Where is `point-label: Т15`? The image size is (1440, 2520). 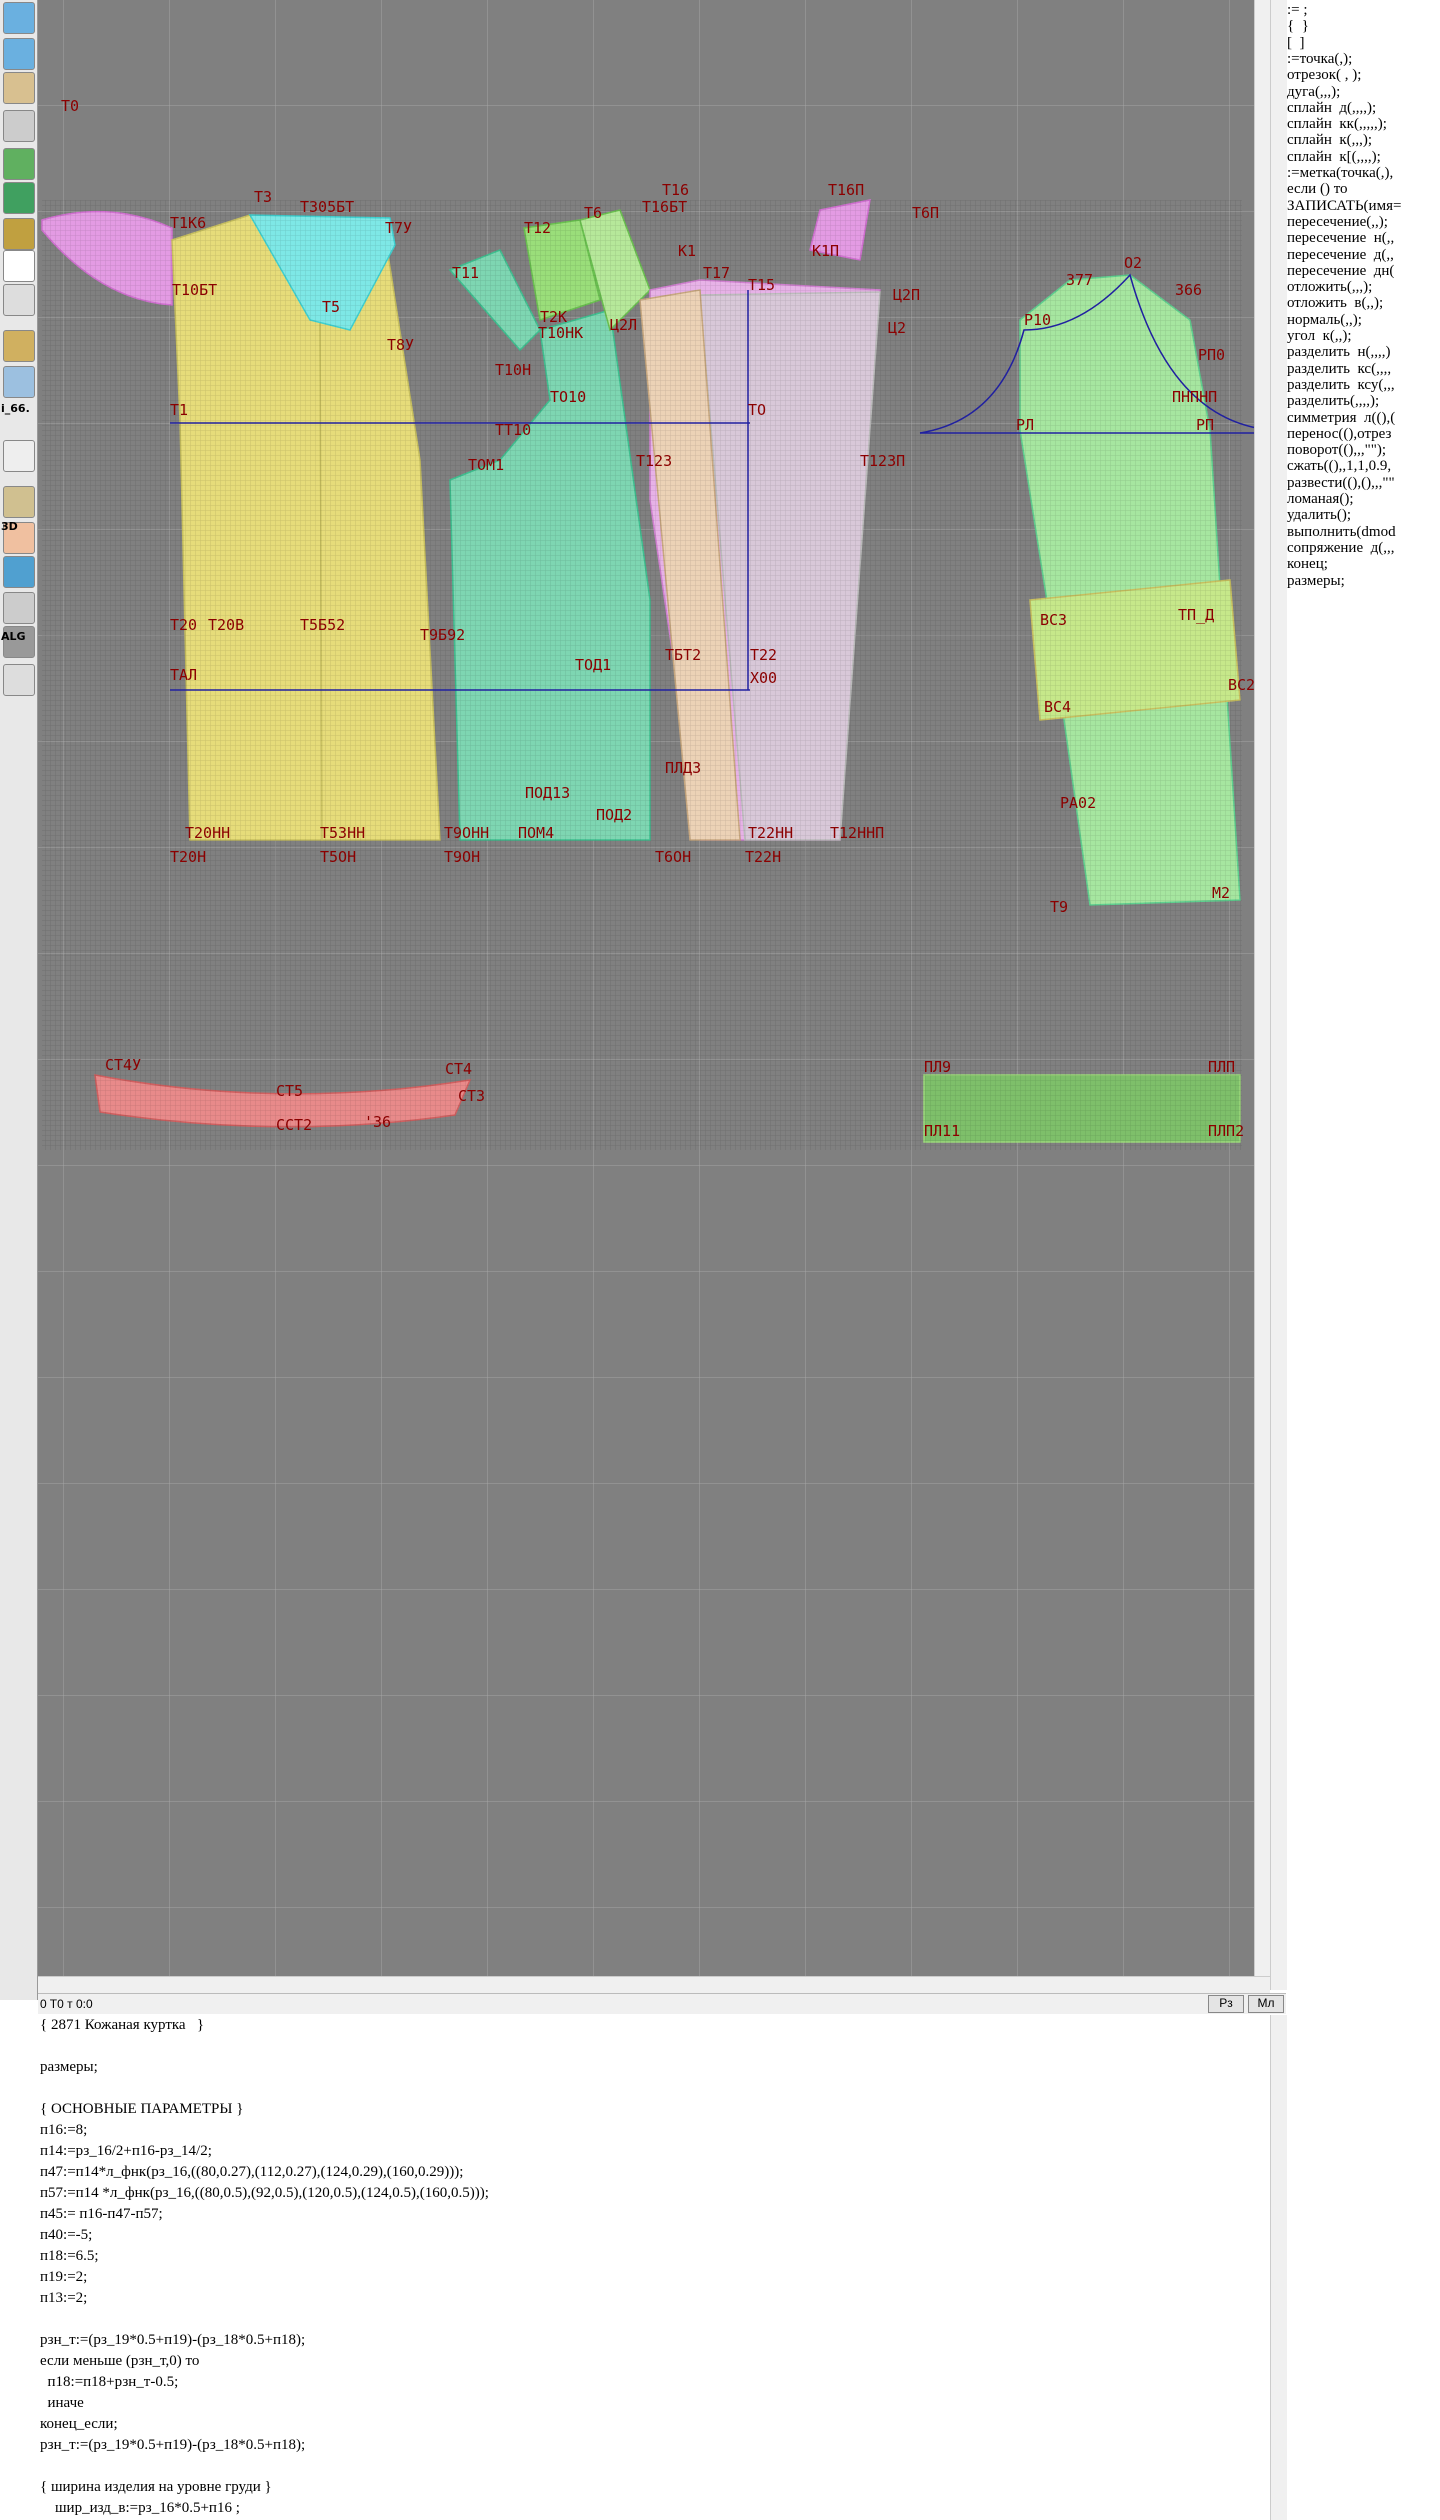
point-label: Т15 is located at coordinates (761, 285).